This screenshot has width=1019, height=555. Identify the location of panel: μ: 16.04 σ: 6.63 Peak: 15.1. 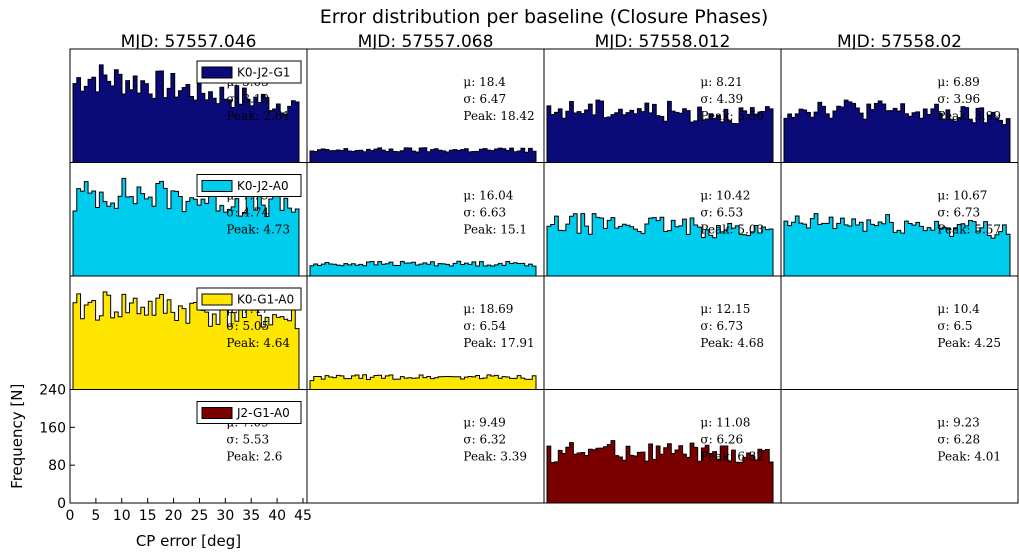
(425, 219).